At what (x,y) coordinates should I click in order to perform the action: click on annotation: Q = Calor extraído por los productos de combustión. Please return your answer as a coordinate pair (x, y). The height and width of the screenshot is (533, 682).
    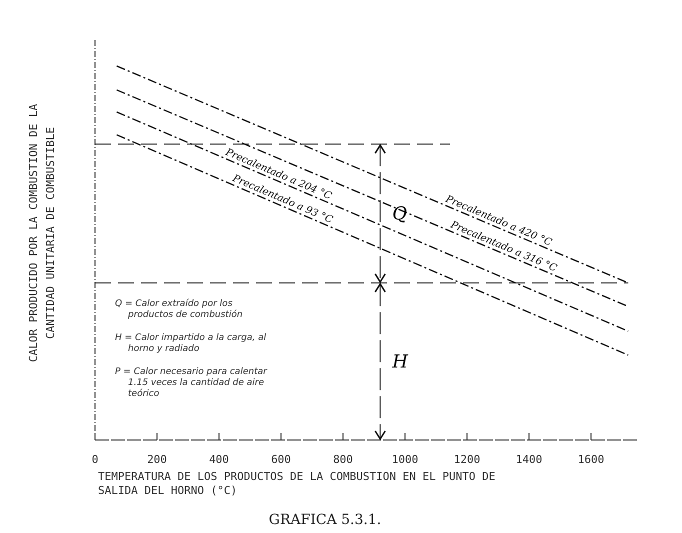
    Looking at the image, I should click on (179, 309).